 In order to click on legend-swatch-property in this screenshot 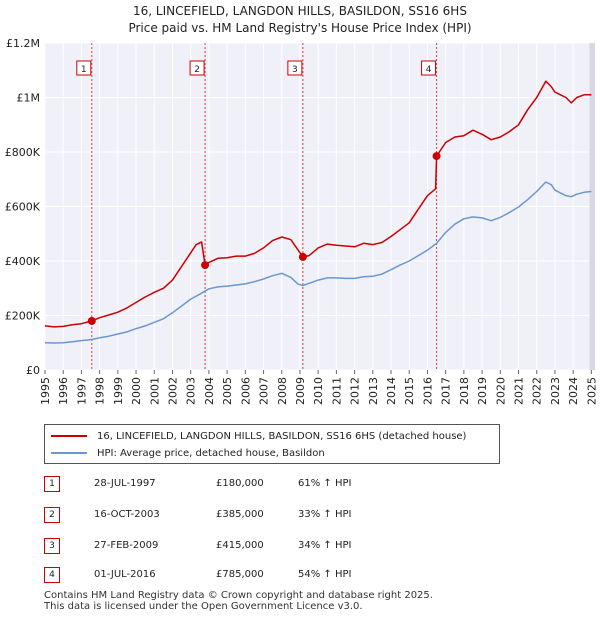, I will do `click(69, 436)`.